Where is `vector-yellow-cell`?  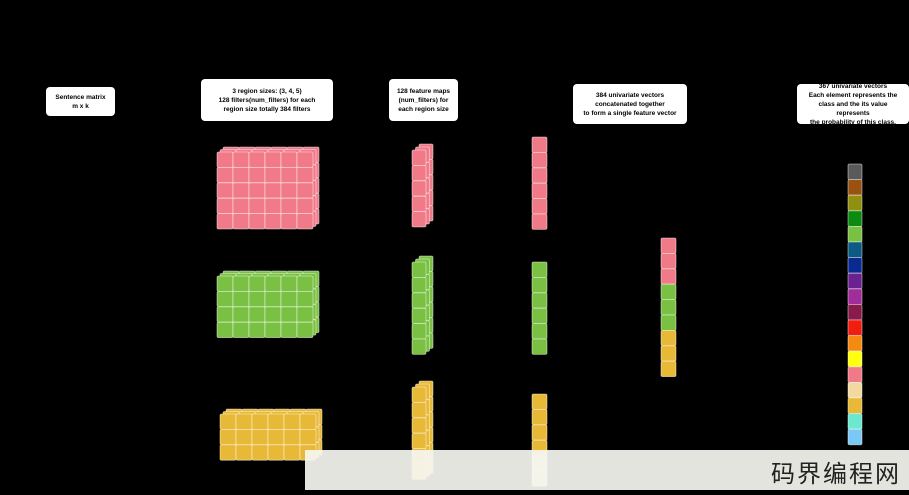 vector-yellow-cell is located at coordinates (539, 417).